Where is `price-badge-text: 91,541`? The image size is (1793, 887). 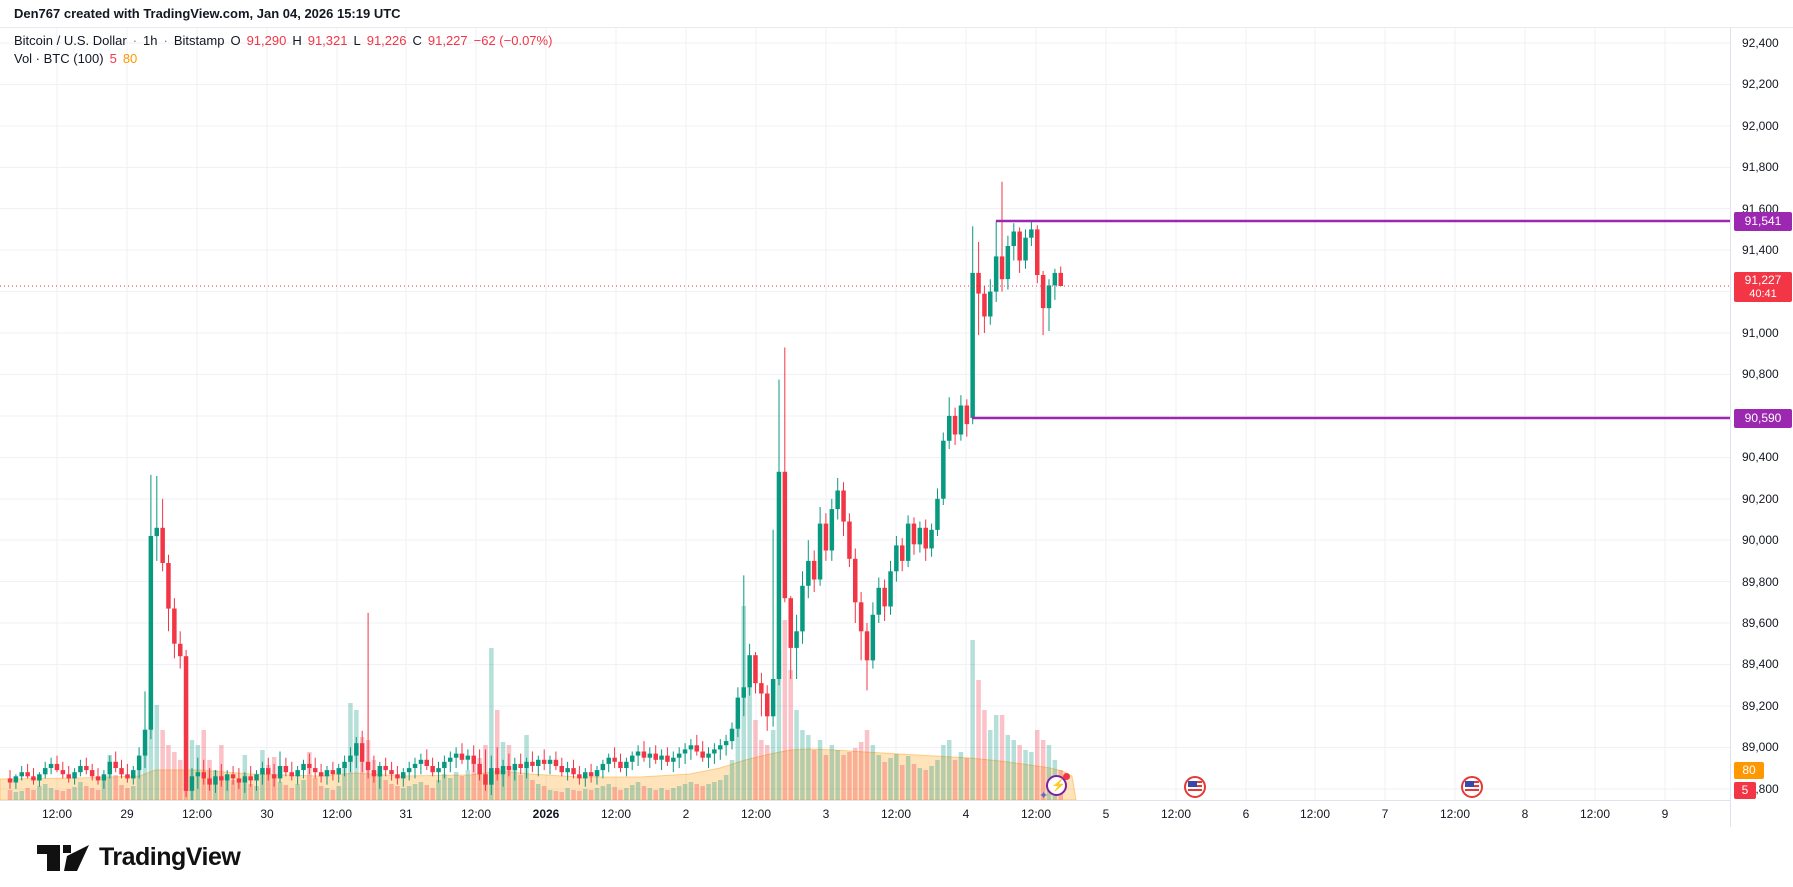
price-badge-text: 91,541 is located at coordinates (1763, 221).